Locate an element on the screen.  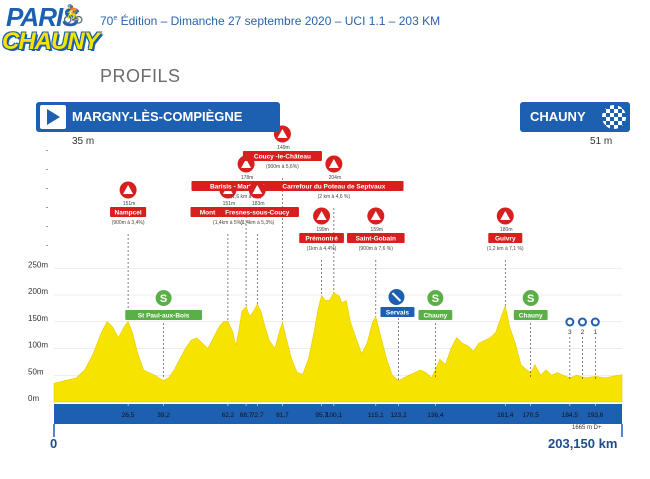
lap-number: 1 is located at coordinates (595, 332).